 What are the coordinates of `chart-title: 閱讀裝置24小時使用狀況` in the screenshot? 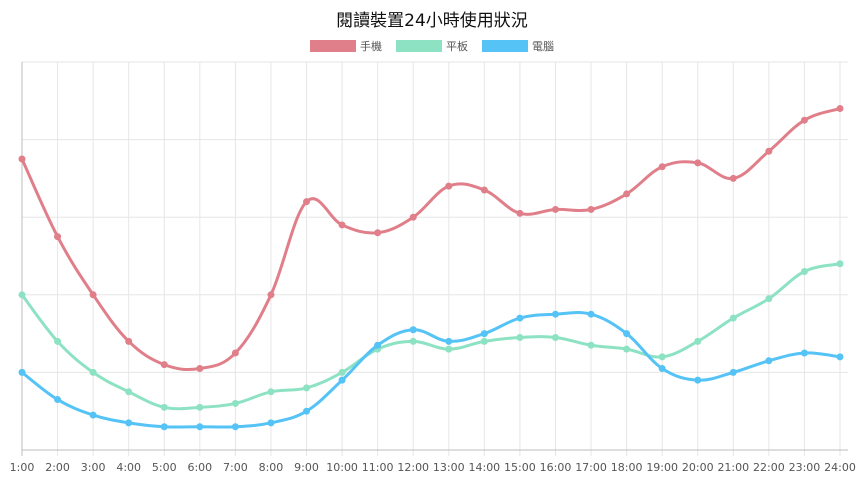 It's located at (432, 20).